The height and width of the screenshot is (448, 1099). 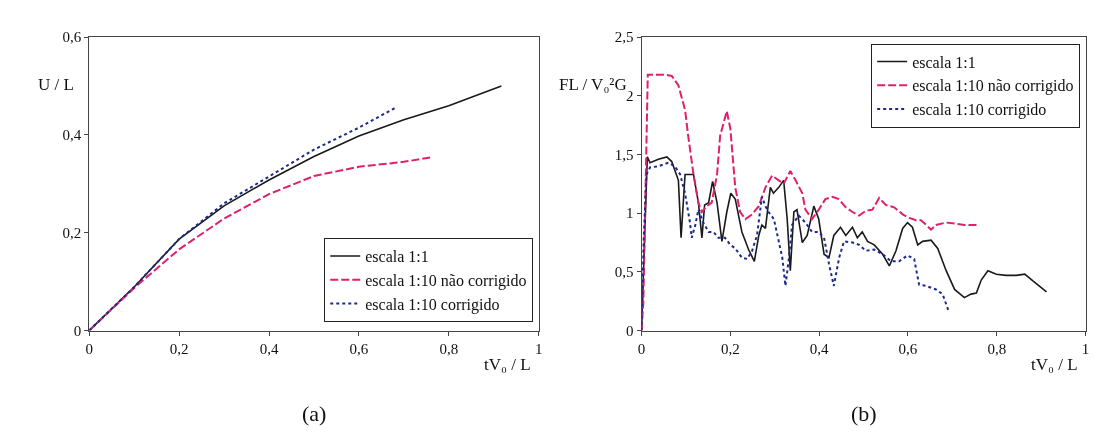 What do you see at coordinates (314, 413) in the screenshot?
I see `text: (a)` at bounding box center [314, 413].